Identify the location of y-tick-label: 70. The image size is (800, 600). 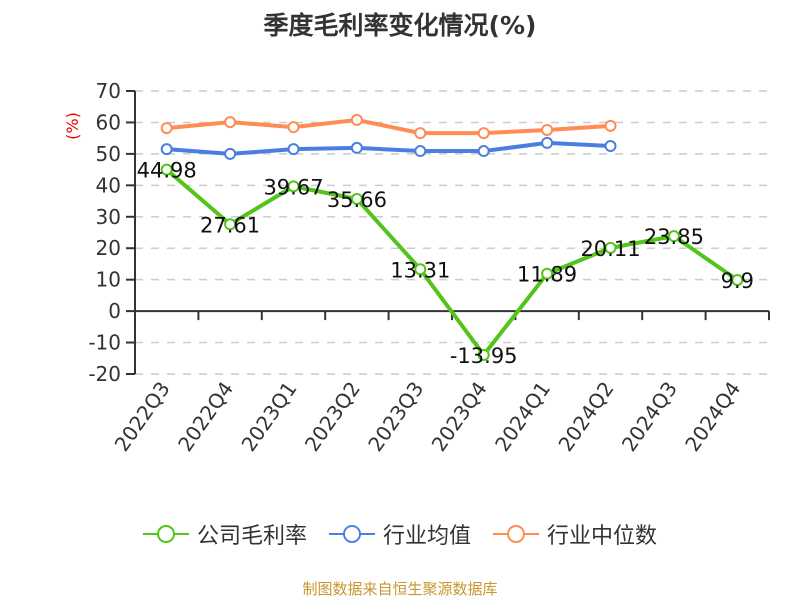
(108, 91).